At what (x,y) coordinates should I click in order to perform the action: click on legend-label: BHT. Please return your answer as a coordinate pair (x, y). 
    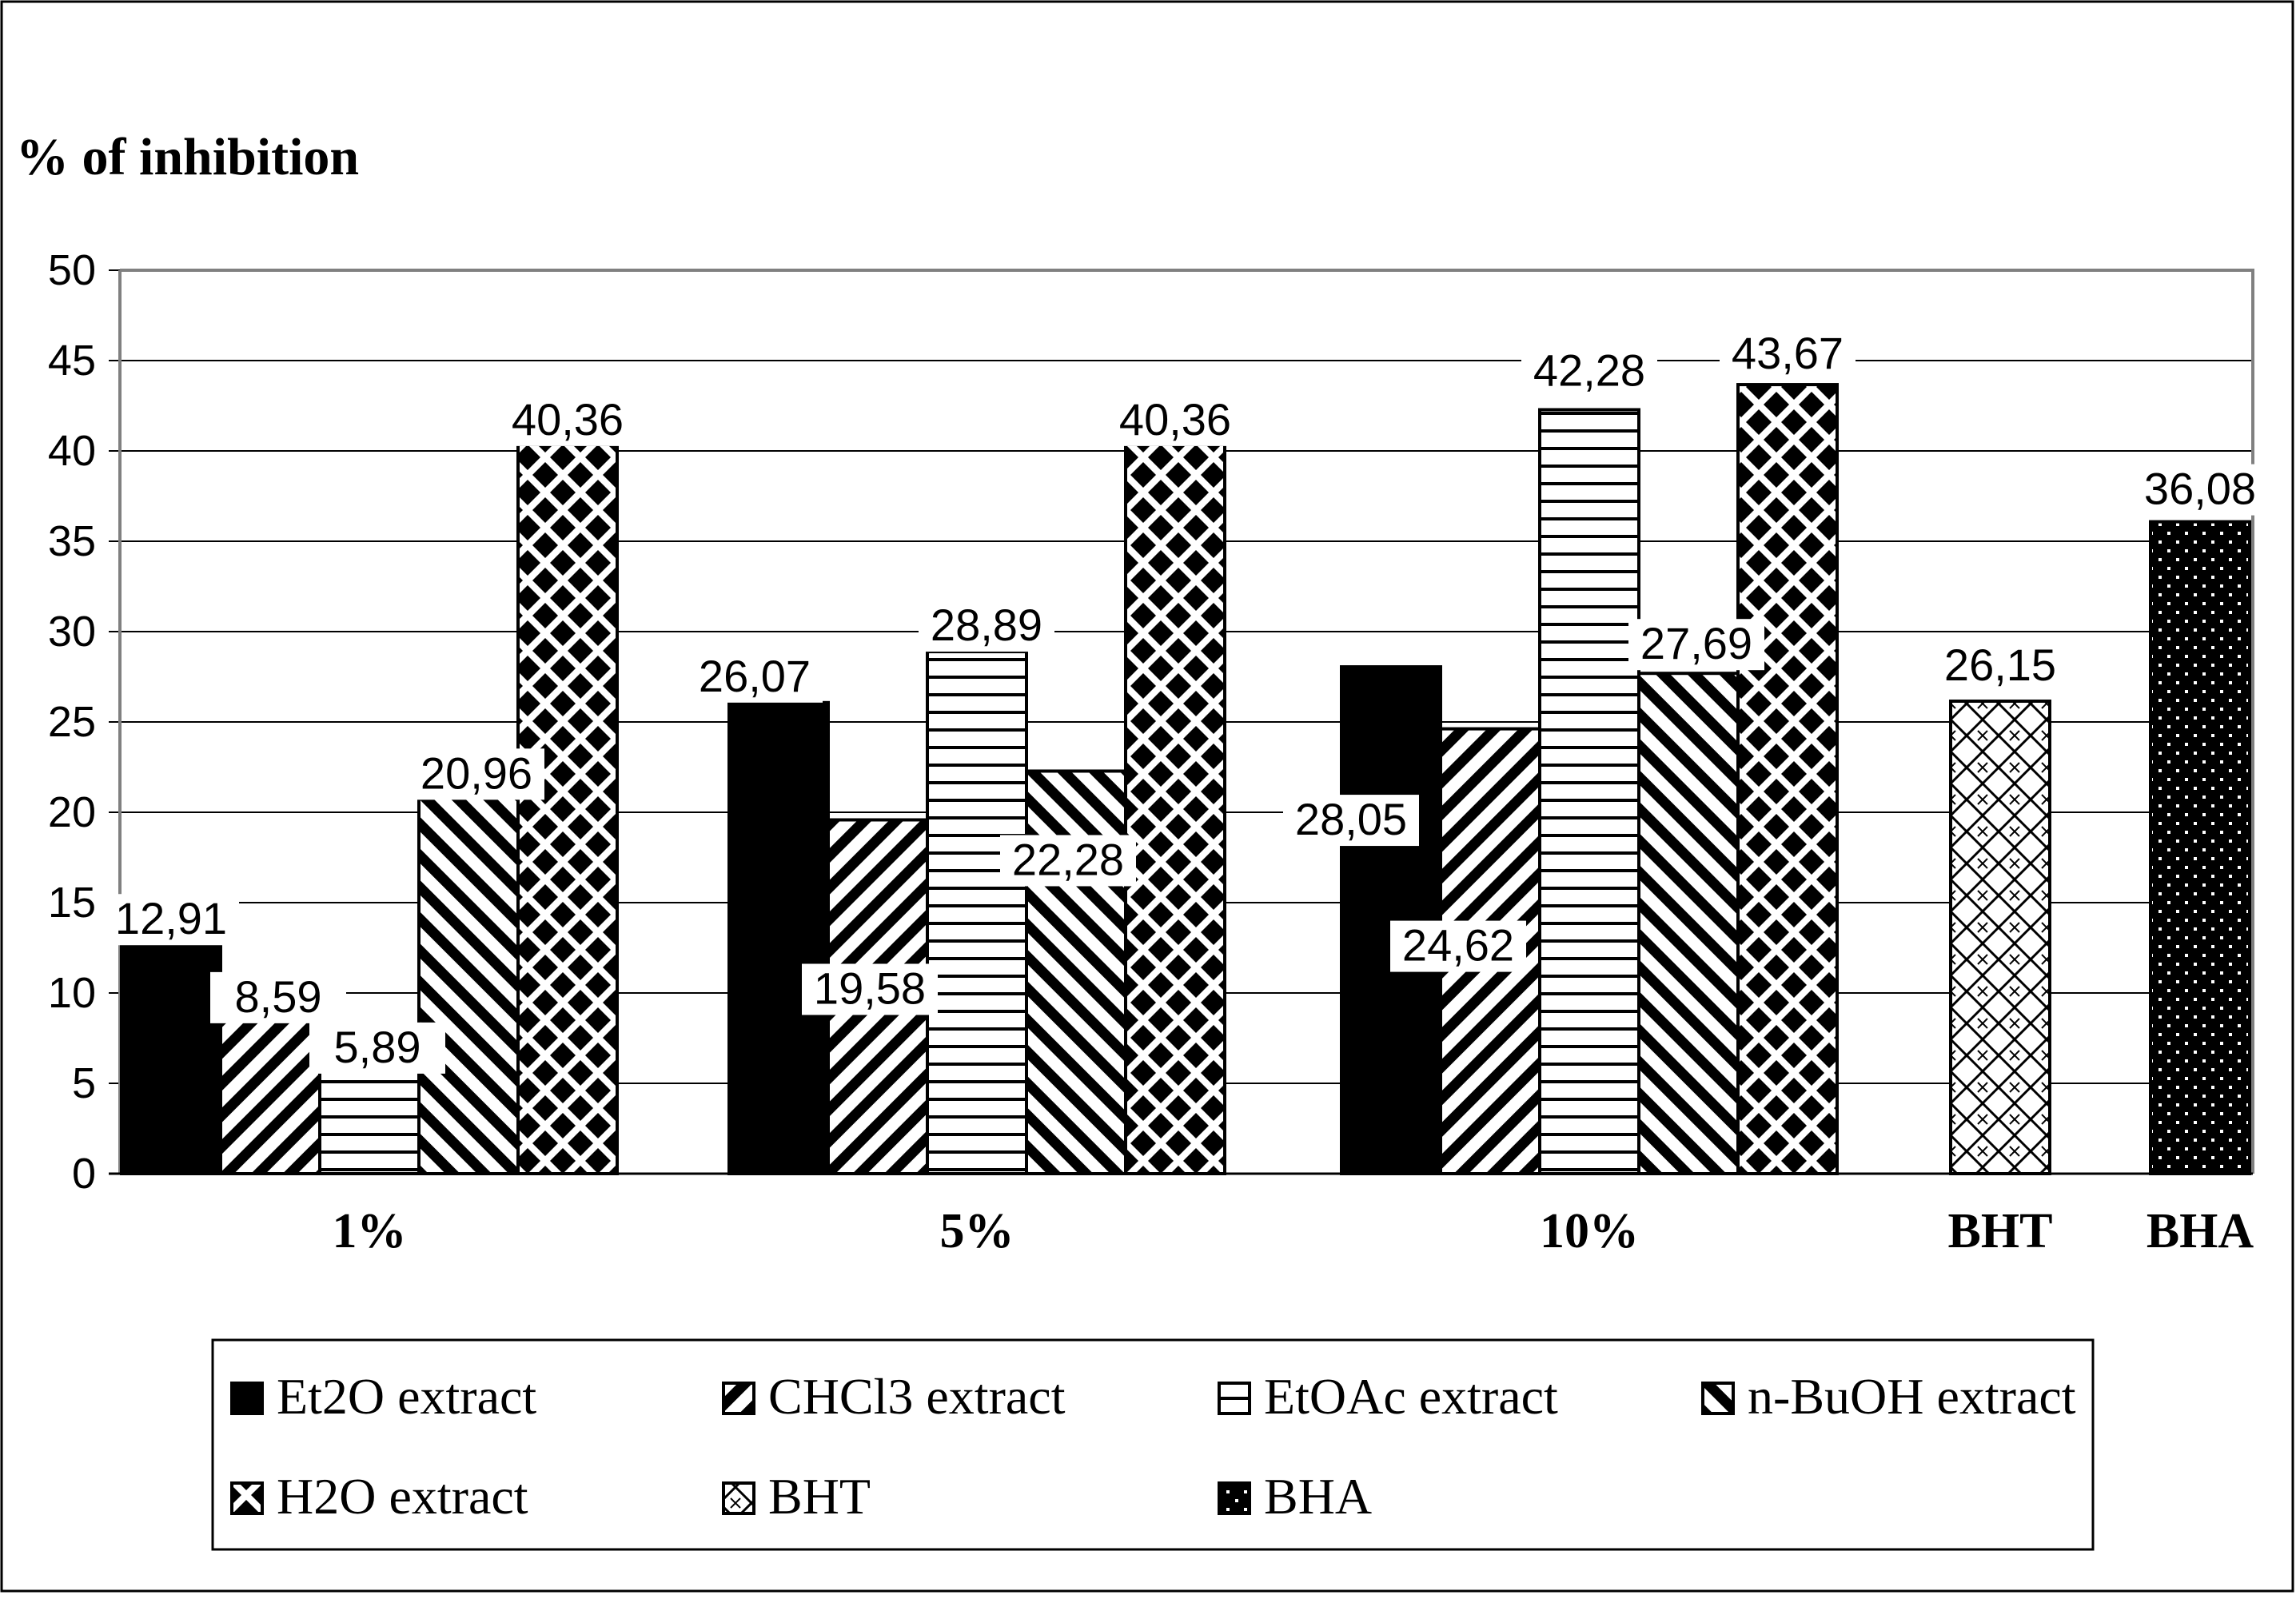
    Looking at the image, I should click on (820, 1496).